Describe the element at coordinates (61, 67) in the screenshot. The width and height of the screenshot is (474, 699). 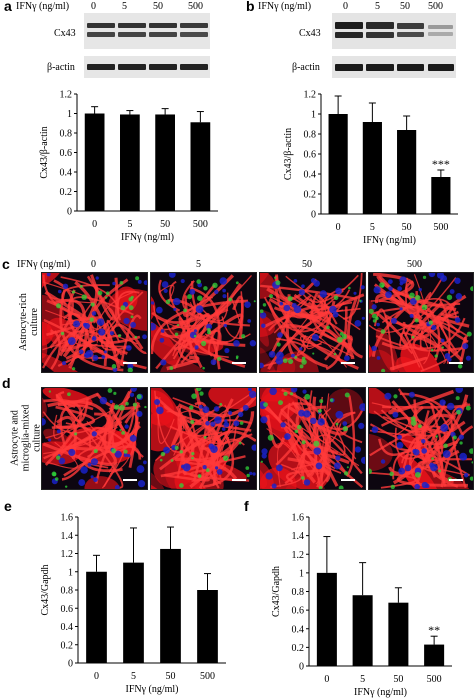
I see `panel-a-actin-label: β-actin` at that location.